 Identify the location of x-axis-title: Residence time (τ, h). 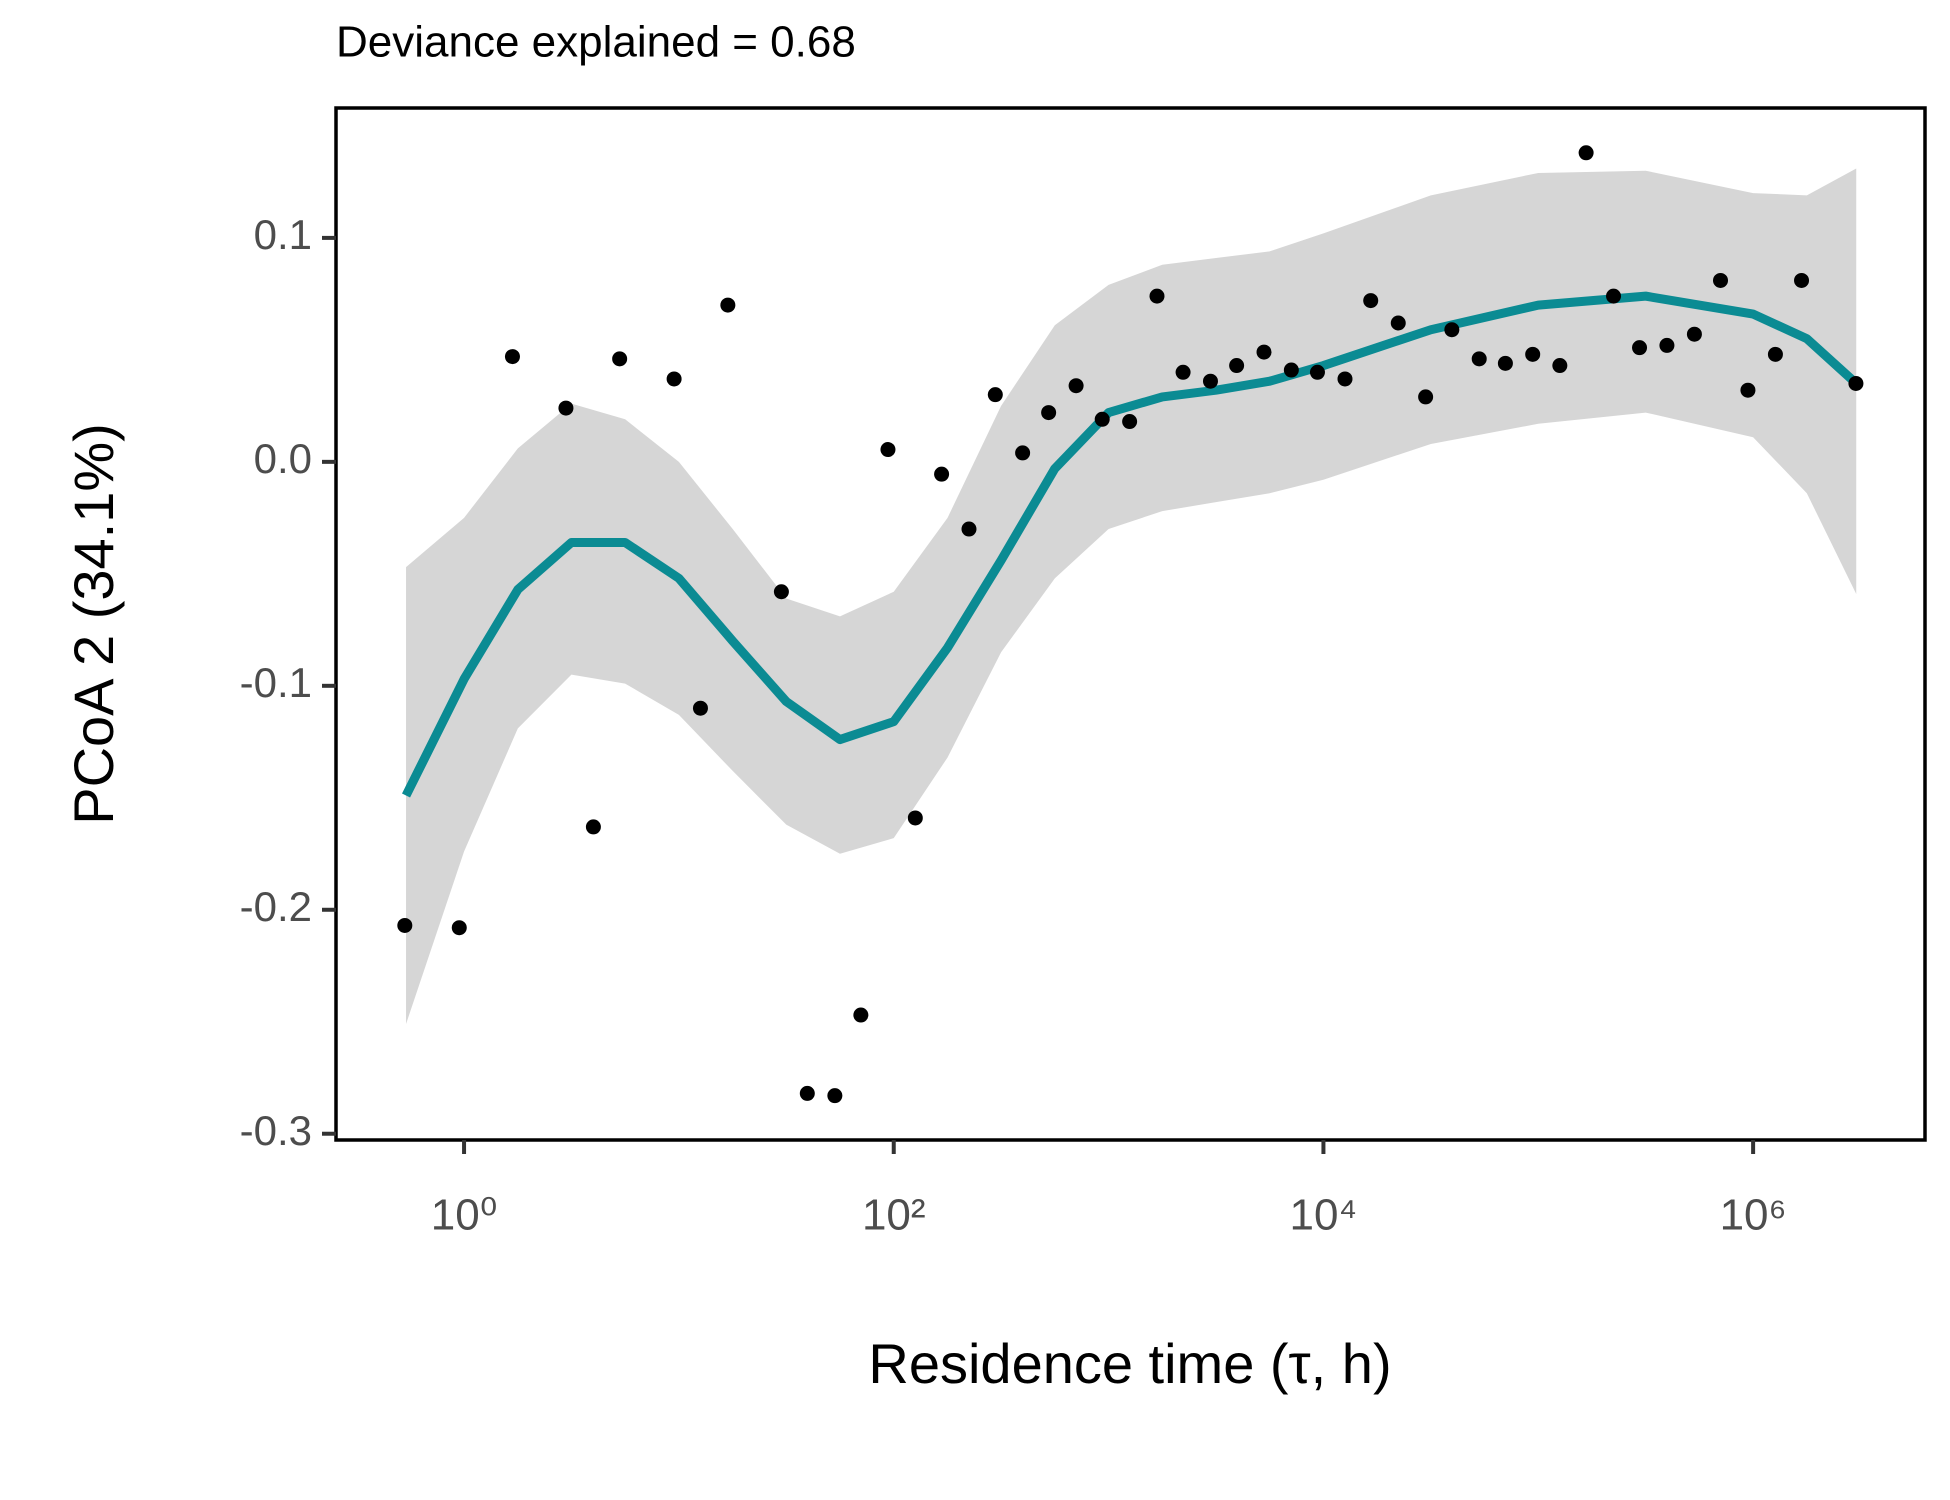
(1129, 1363).